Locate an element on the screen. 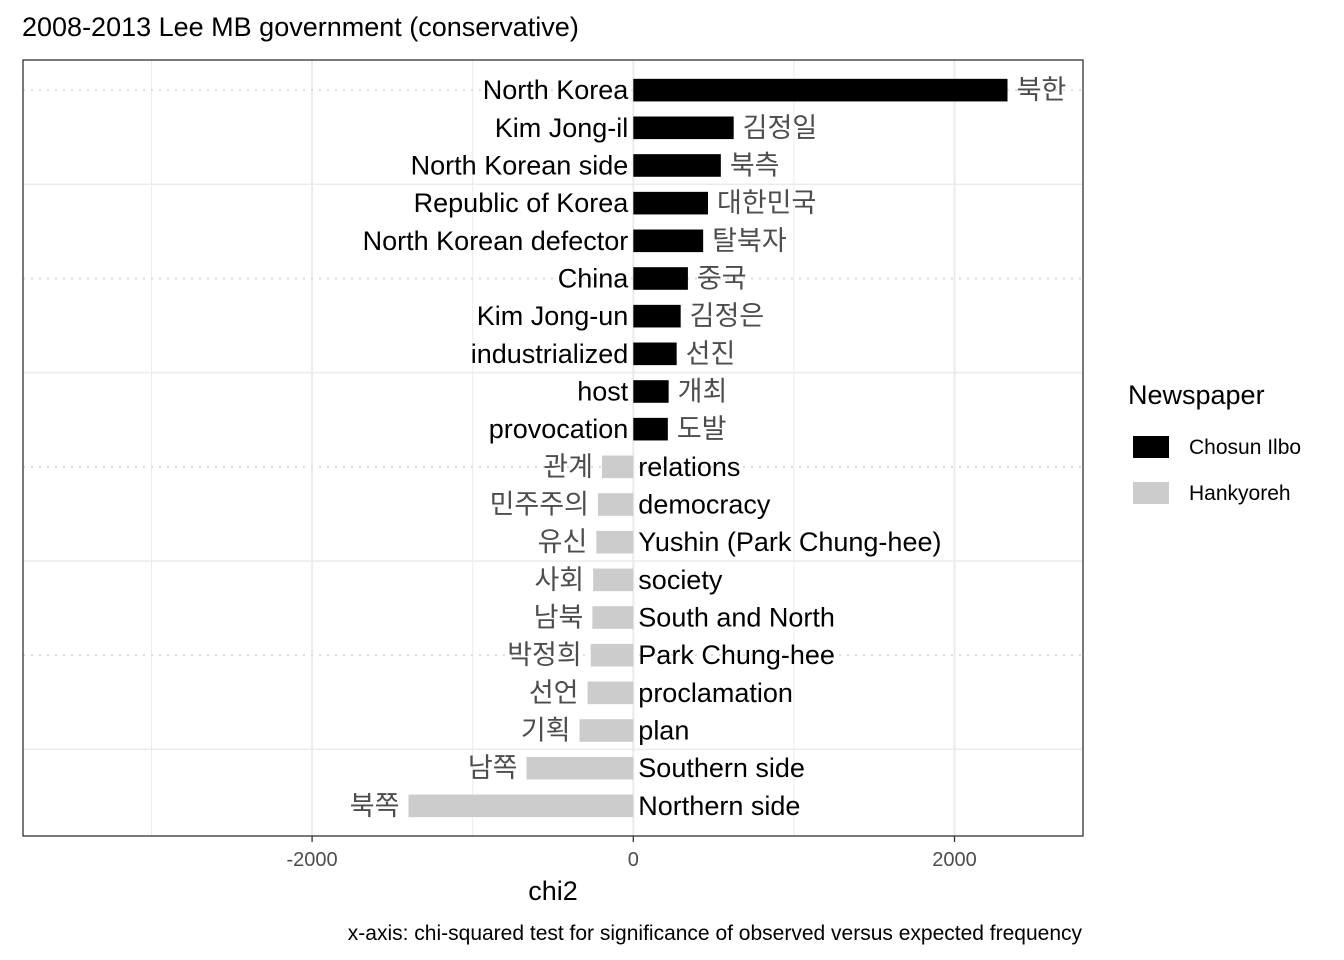  bar-label-korean: 탈북자 is located at coordinates (749, 241).